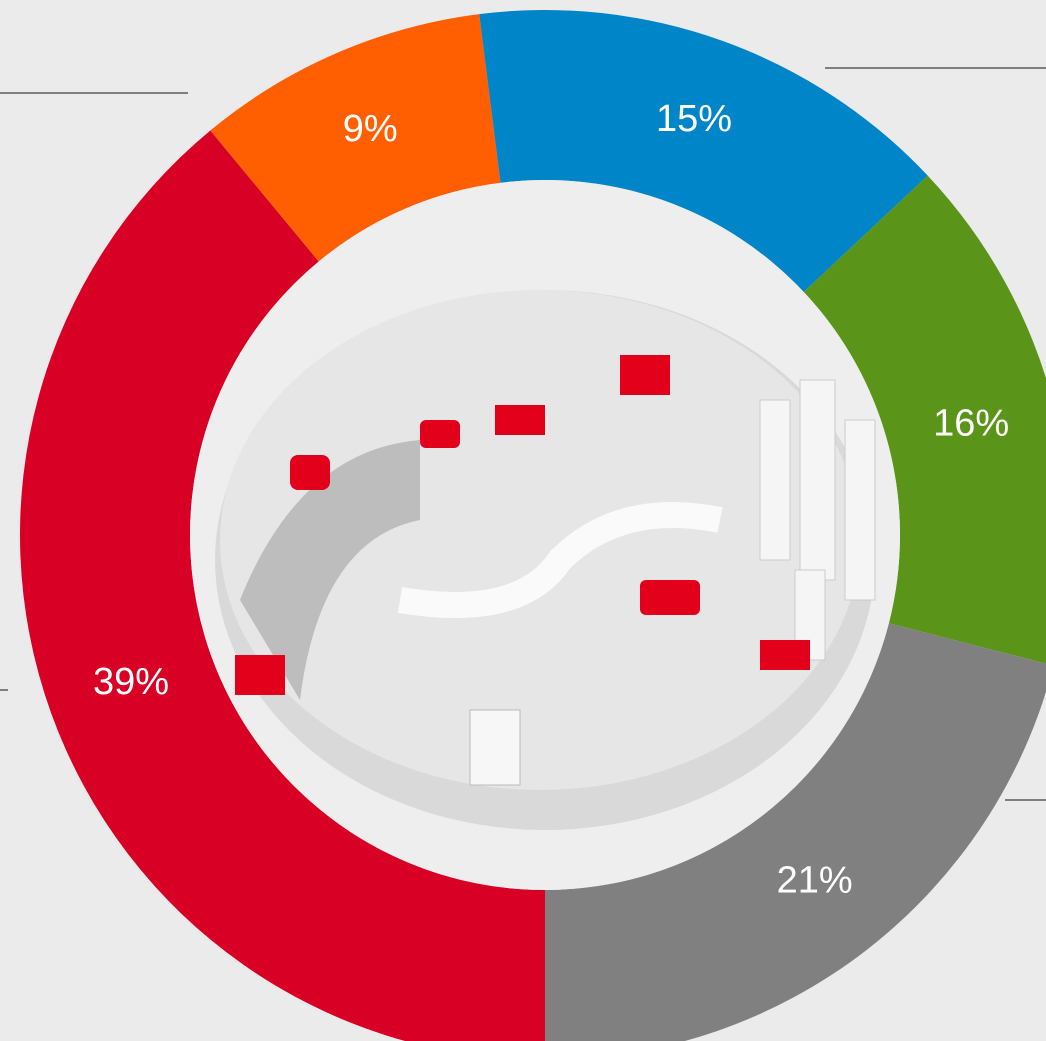 The image size is (1046, 1041). Describe the element at coordinates (330, 570) in the screenshot. I see `fields` at that location.